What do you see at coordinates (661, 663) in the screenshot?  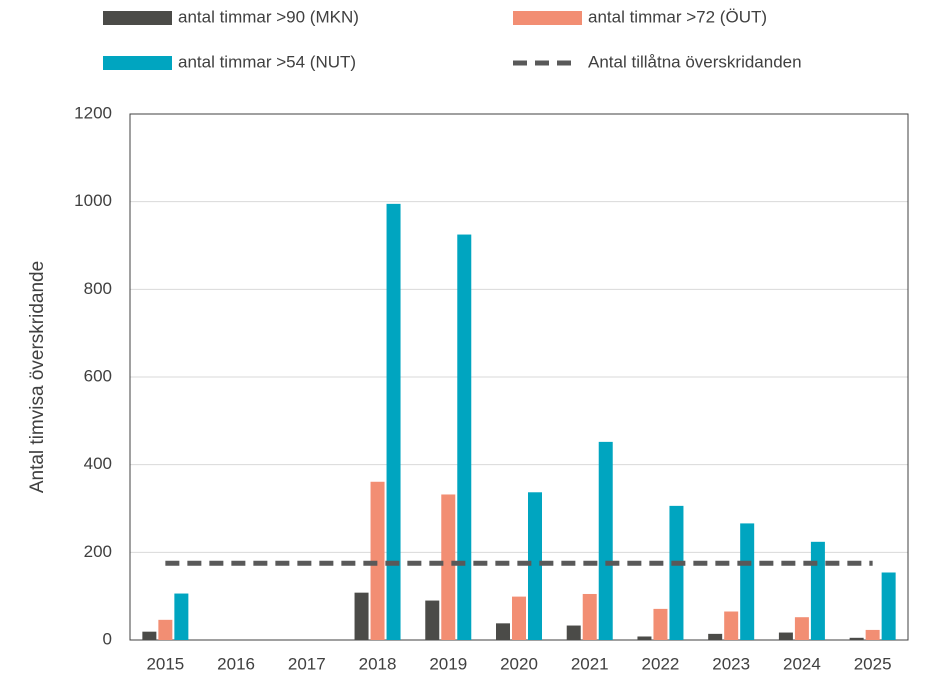 I see `x-tick-label: 2022` at bounding box center [661, 663].